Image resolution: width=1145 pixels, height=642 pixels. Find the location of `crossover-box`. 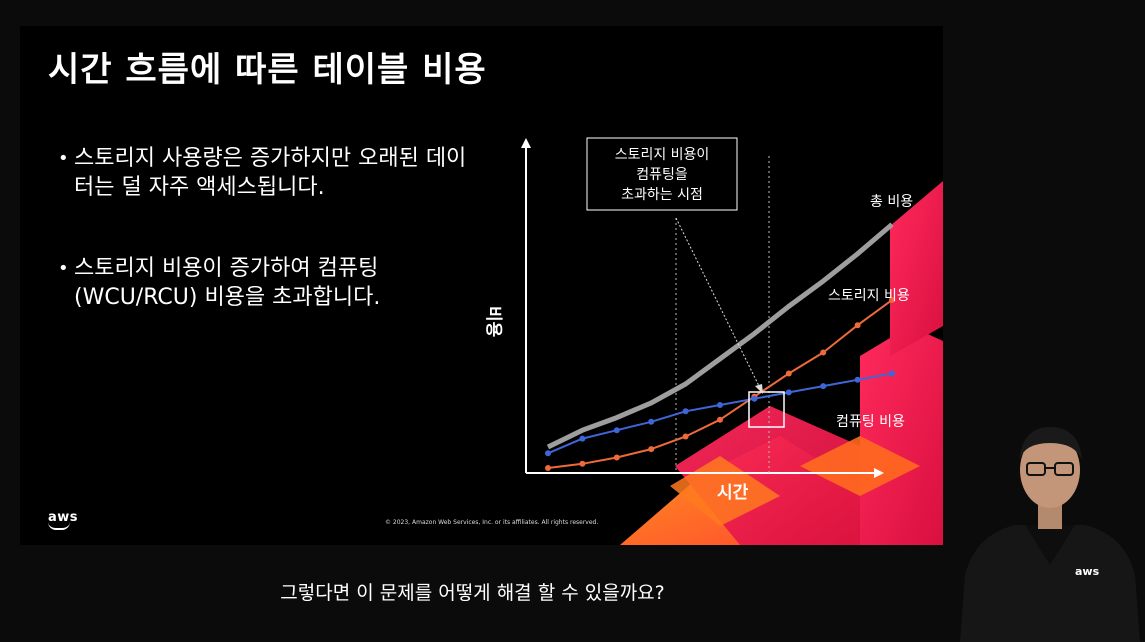

crossover-box is located at coordinates (766, 409).